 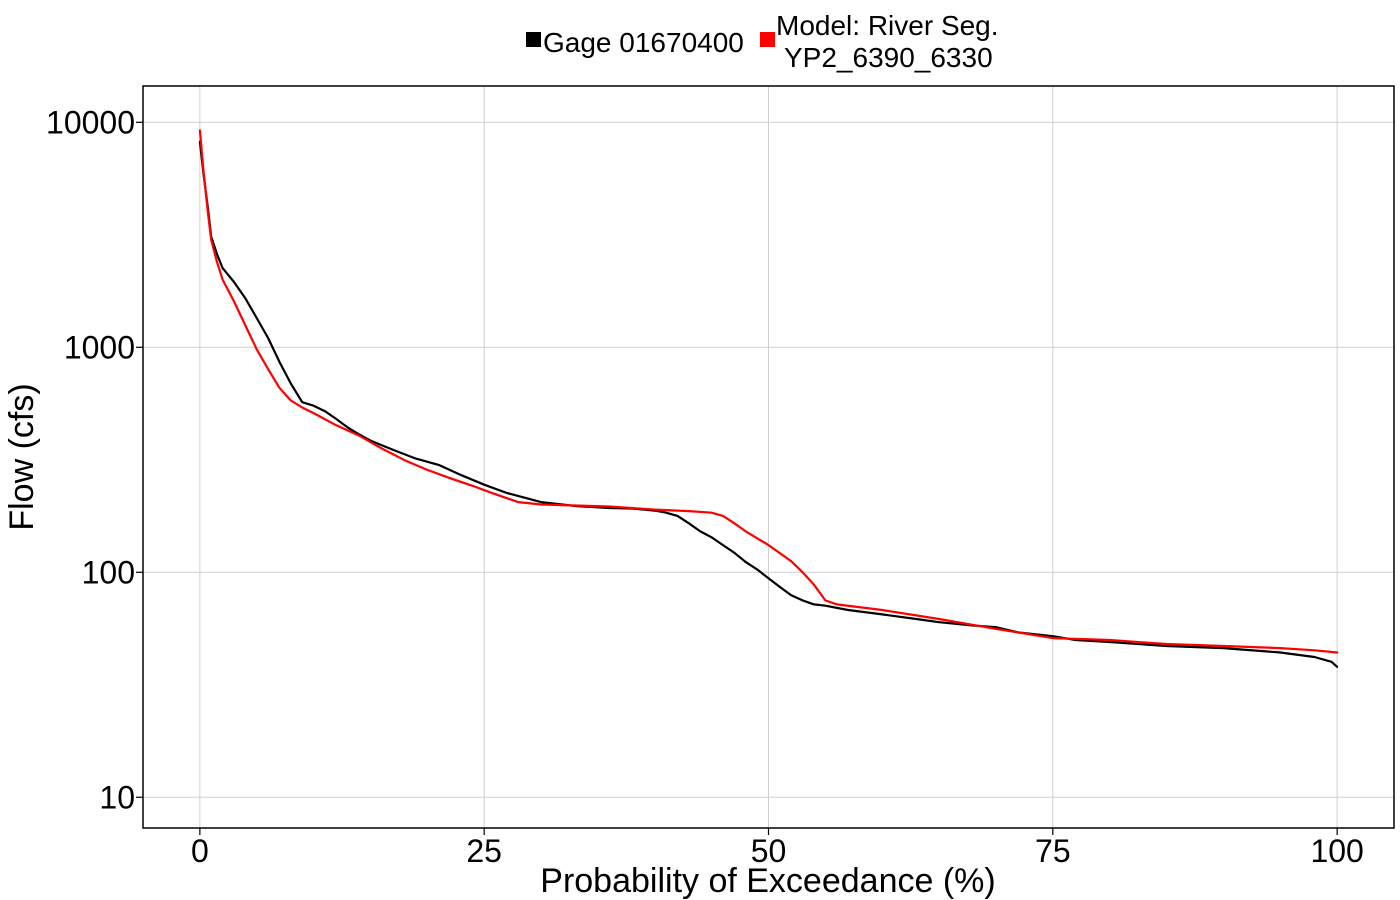 What do you see at coordinates (484, 851) in the screenshot?
I see `x-tick-label: 25` at bounding box center [484, 851].